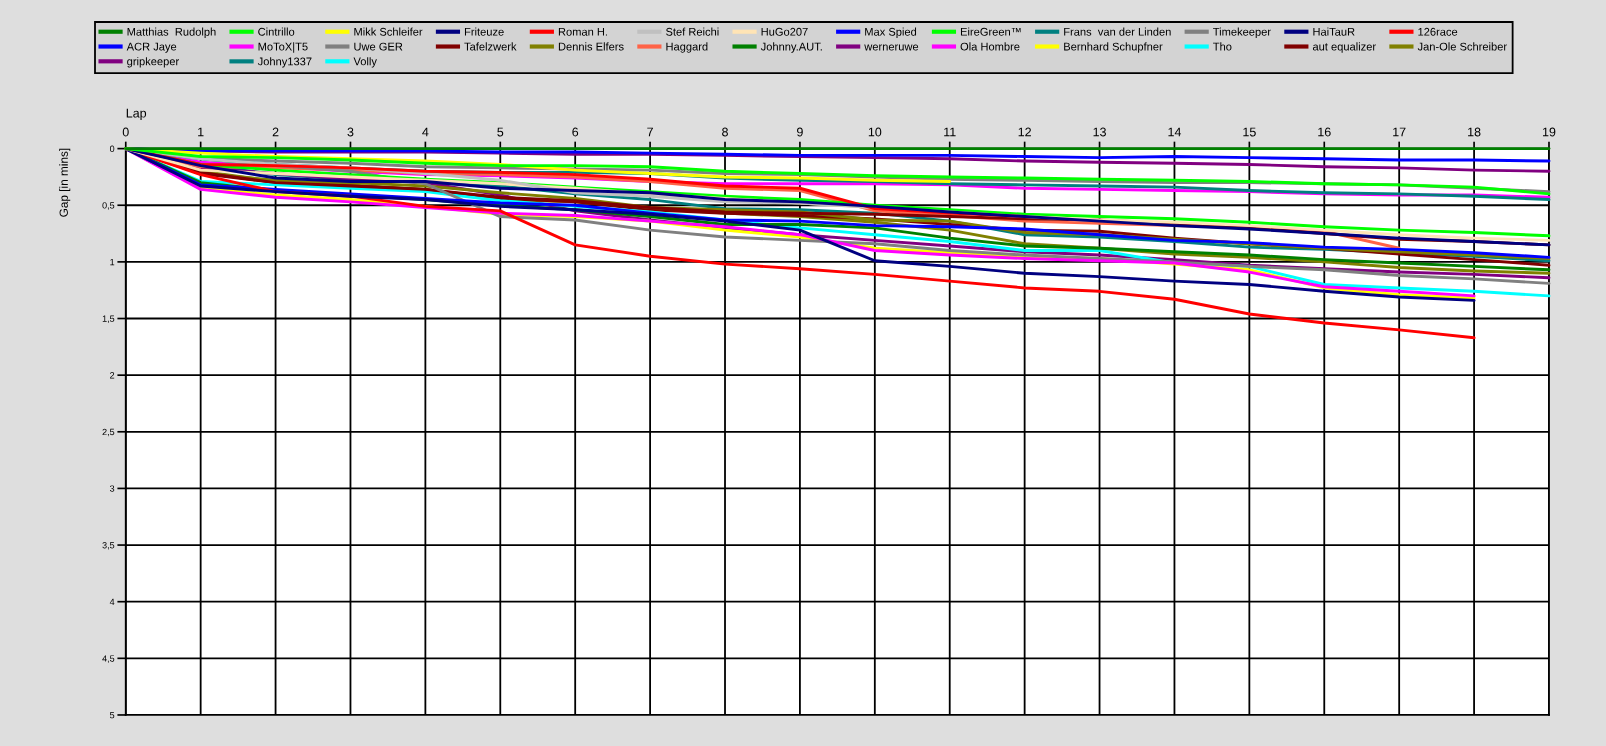 The width and height of the screenshot is (1606, 746). I want to click on legend-label: Tafelzwerk, so click(490, 46).